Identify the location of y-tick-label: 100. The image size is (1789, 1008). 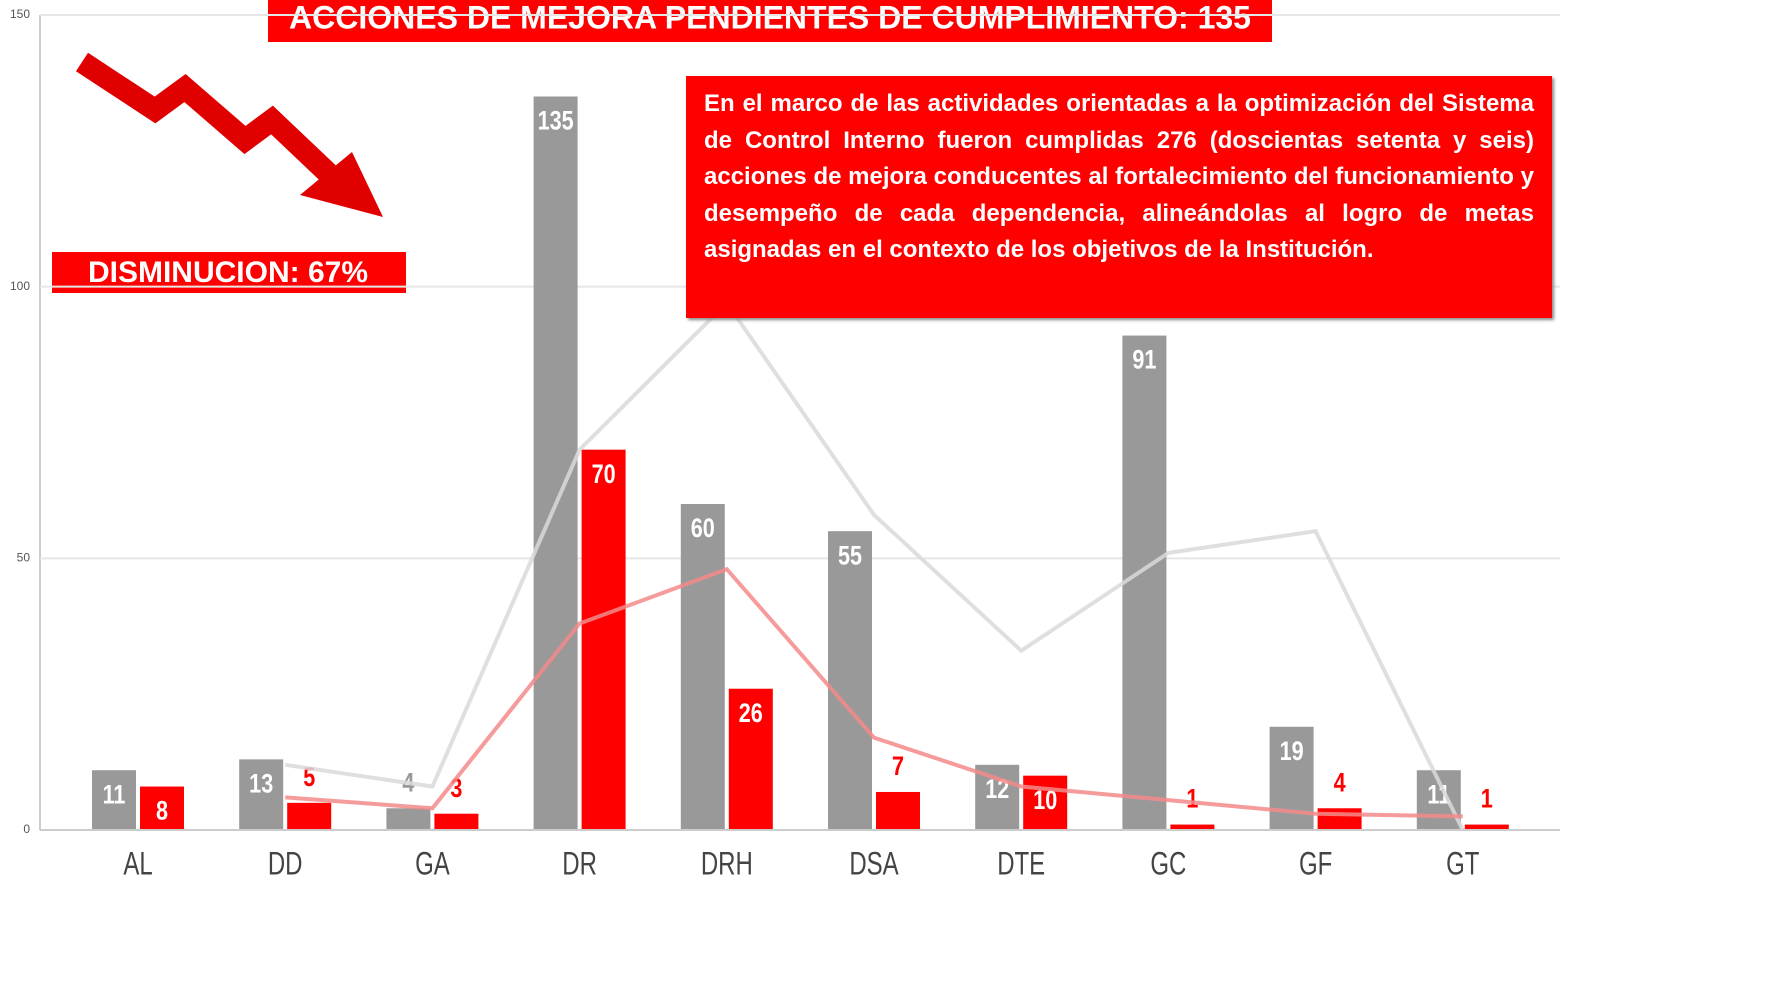
(20, 286).